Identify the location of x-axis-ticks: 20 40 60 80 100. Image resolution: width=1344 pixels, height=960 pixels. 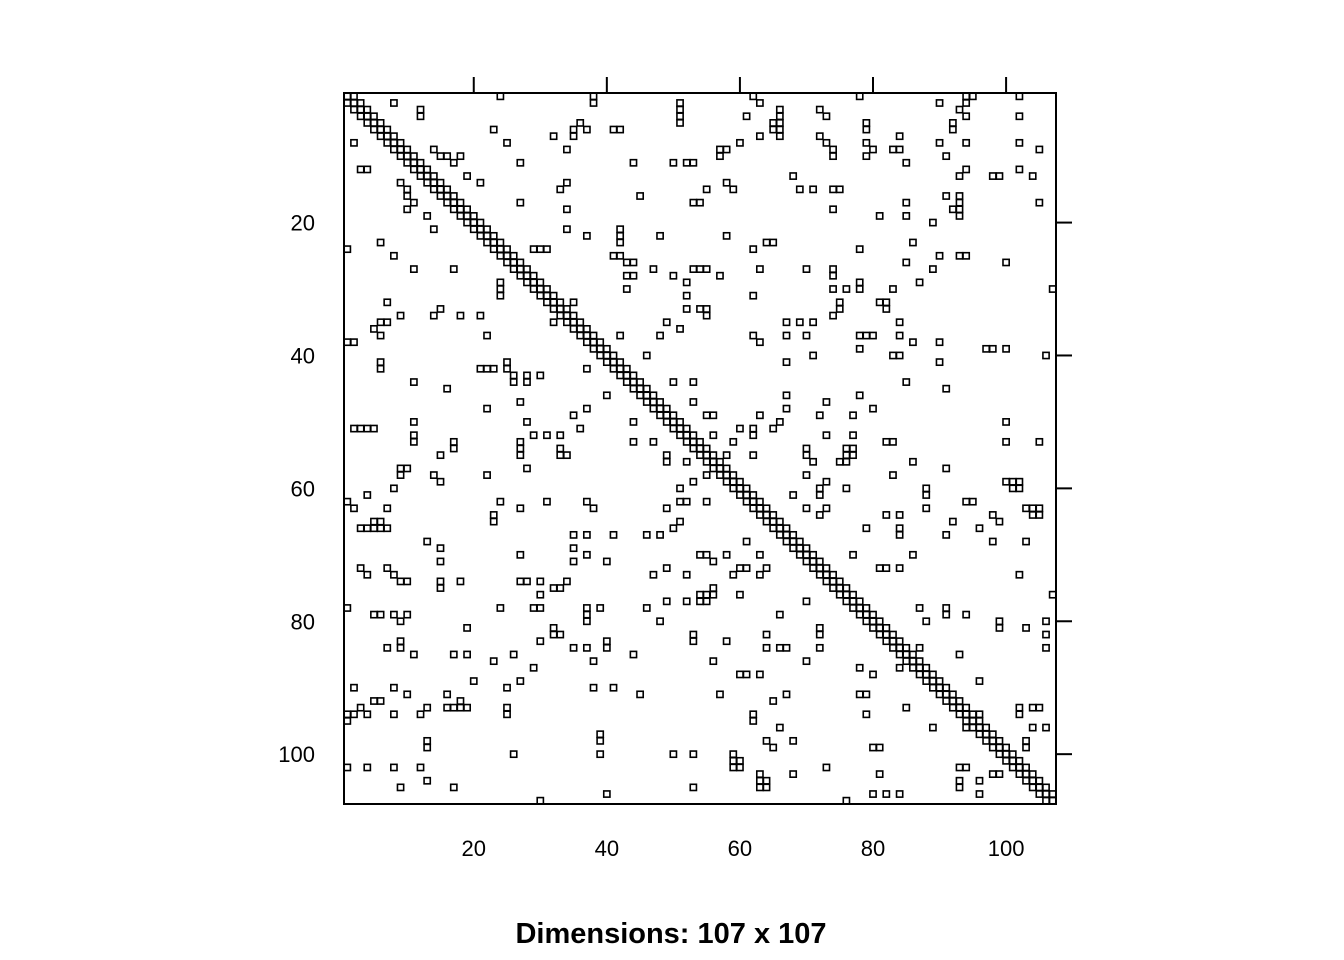
(743, 848).